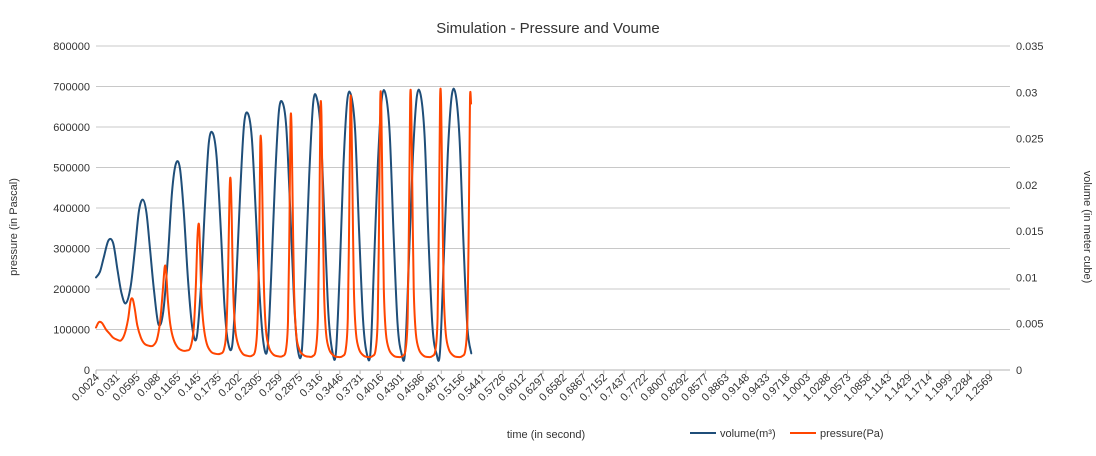  What do you see at coordinates (1026, 93) in the screenshot?
I see `y-right-tick-label: 0.03` at bounding box center [1026, 93].